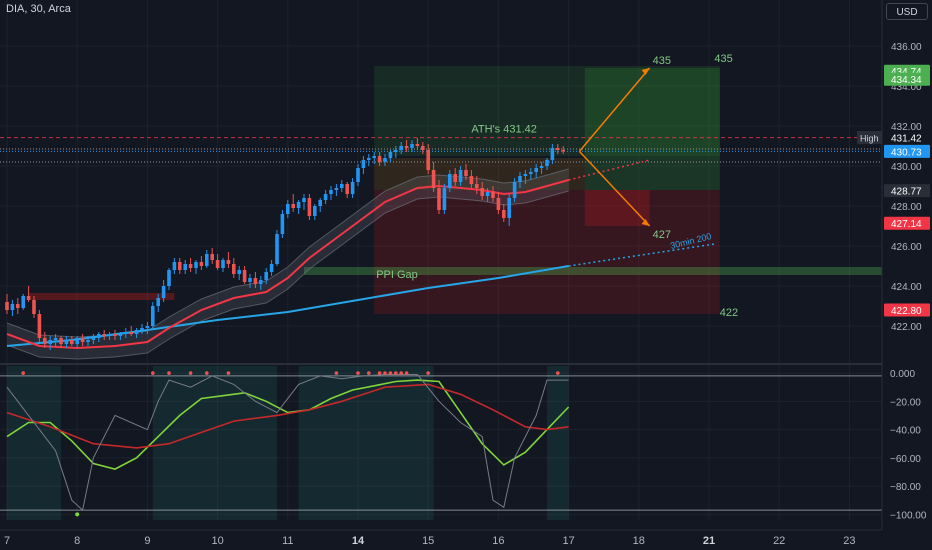 The image size is (932, 550). Describe the element at coordinates (358, 541) in the screenshot. I see `time-tick-label: 14` at that location.